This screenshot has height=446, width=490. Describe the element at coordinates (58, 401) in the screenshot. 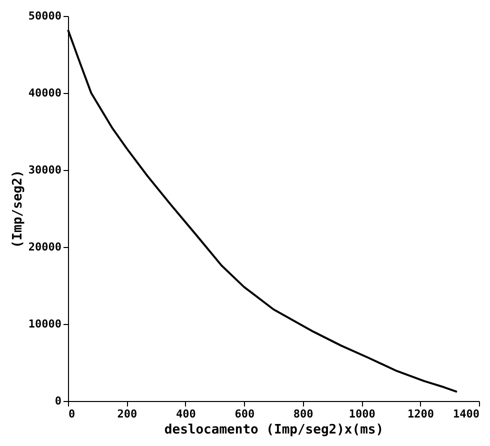

I see `y-tick-label: 0` at that location.